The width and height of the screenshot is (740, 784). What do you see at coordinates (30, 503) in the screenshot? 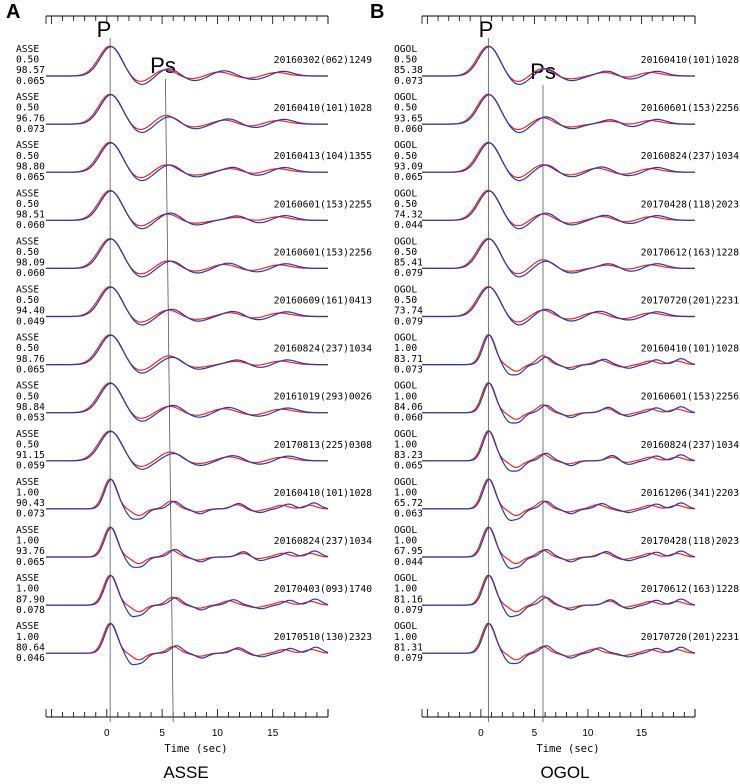
I see `trace-label-fit: 90.43` at bounding box center [30, 503].